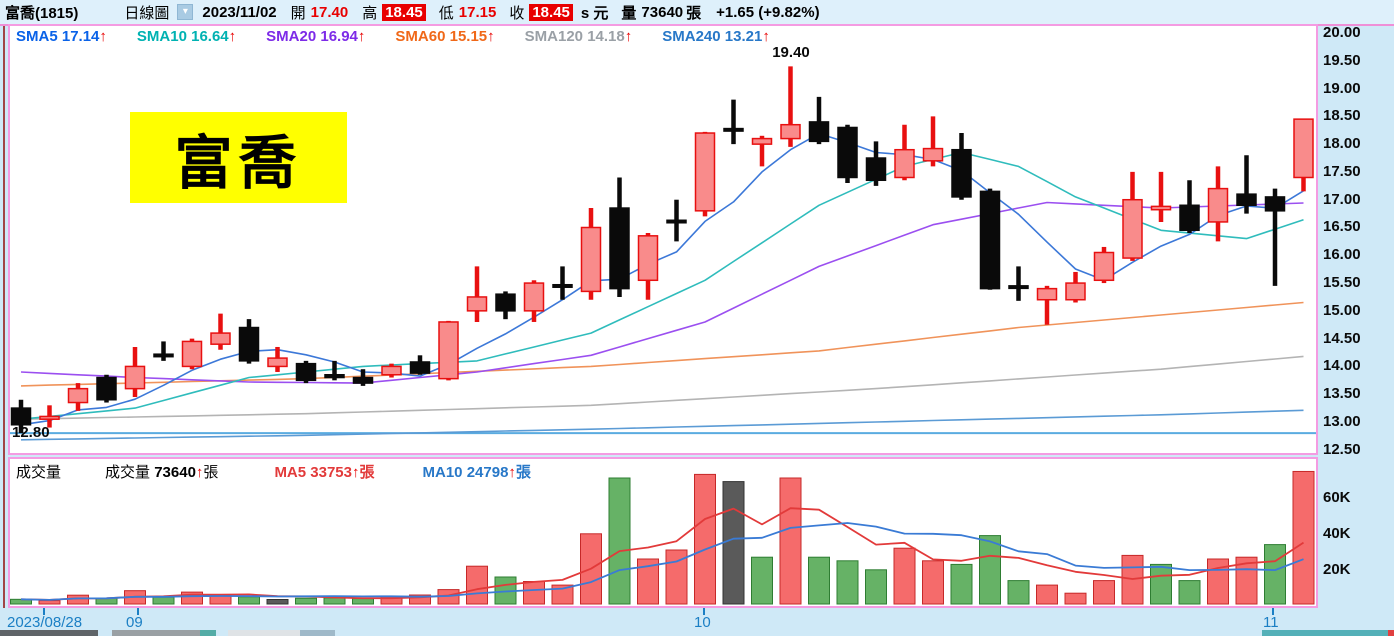 This screenshot has height=636, width=1394. Describe the element at coordinates (1342, 421) in the screenshot. I see `price-axis-label: 13.00` at that location.